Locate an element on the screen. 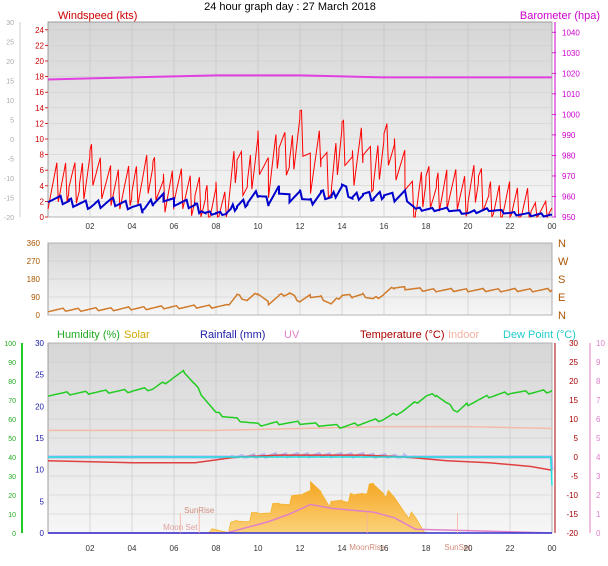 The width and height of the screenshot is (608, 566). uv-tick-label: 9 is located at coordinates (598, 362).